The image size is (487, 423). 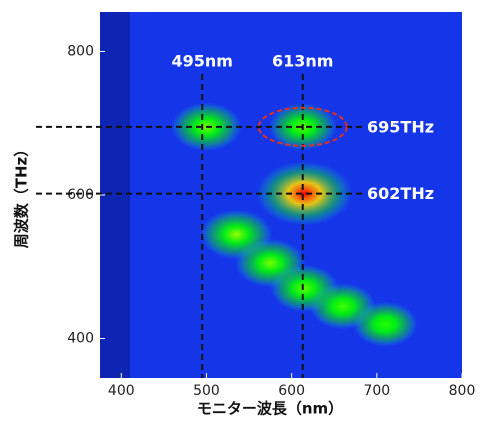 I want to click on y-tick-label: 600, so click(x=80, y=195).